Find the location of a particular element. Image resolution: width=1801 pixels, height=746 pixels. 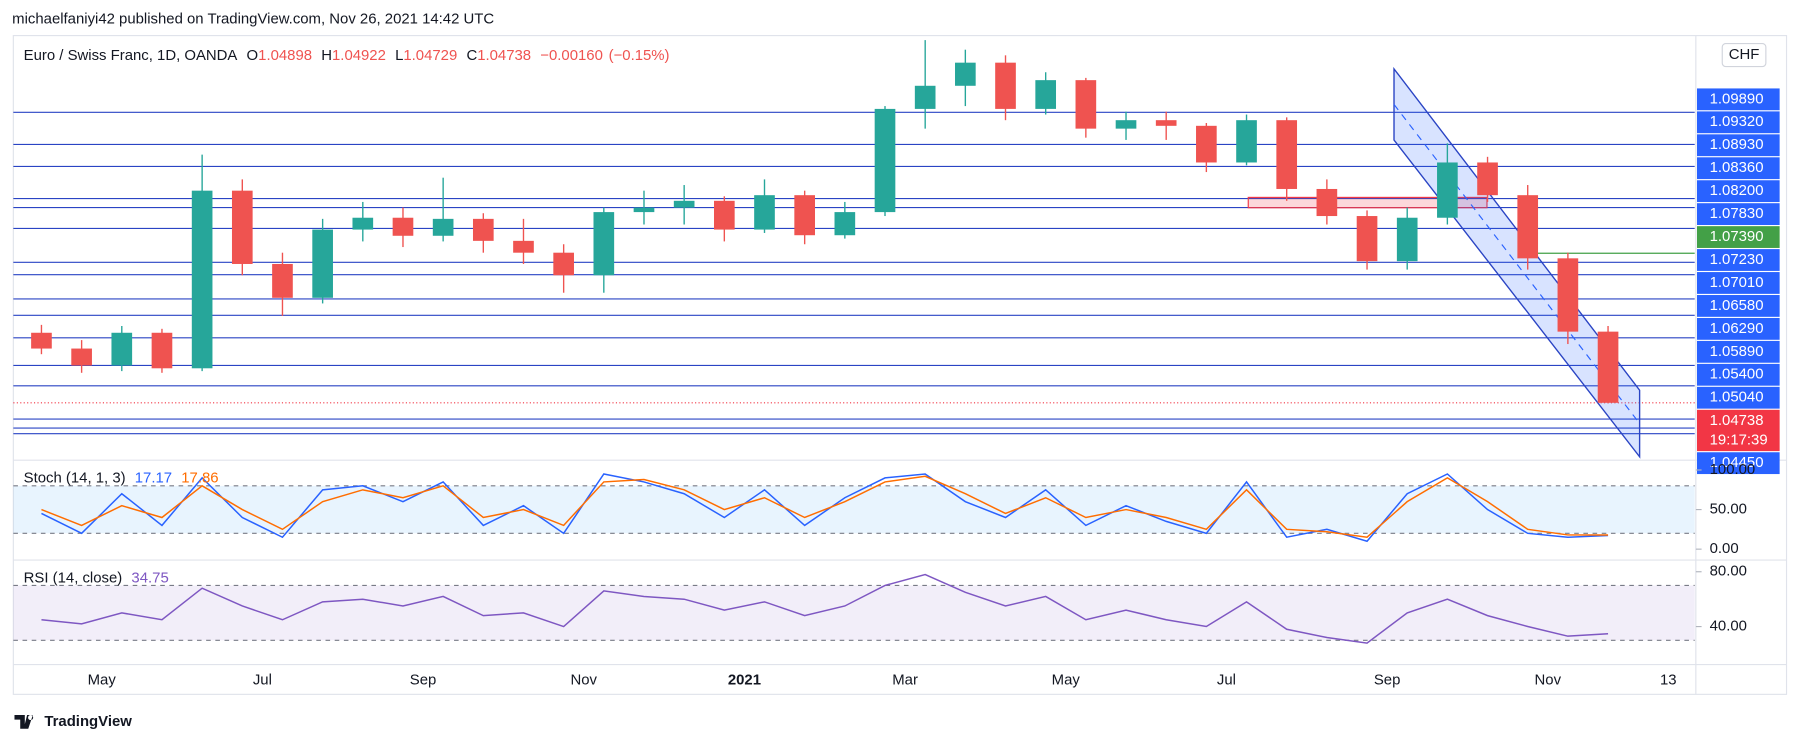

price-label: 1.09320 is located at coordinates (1737, 121).